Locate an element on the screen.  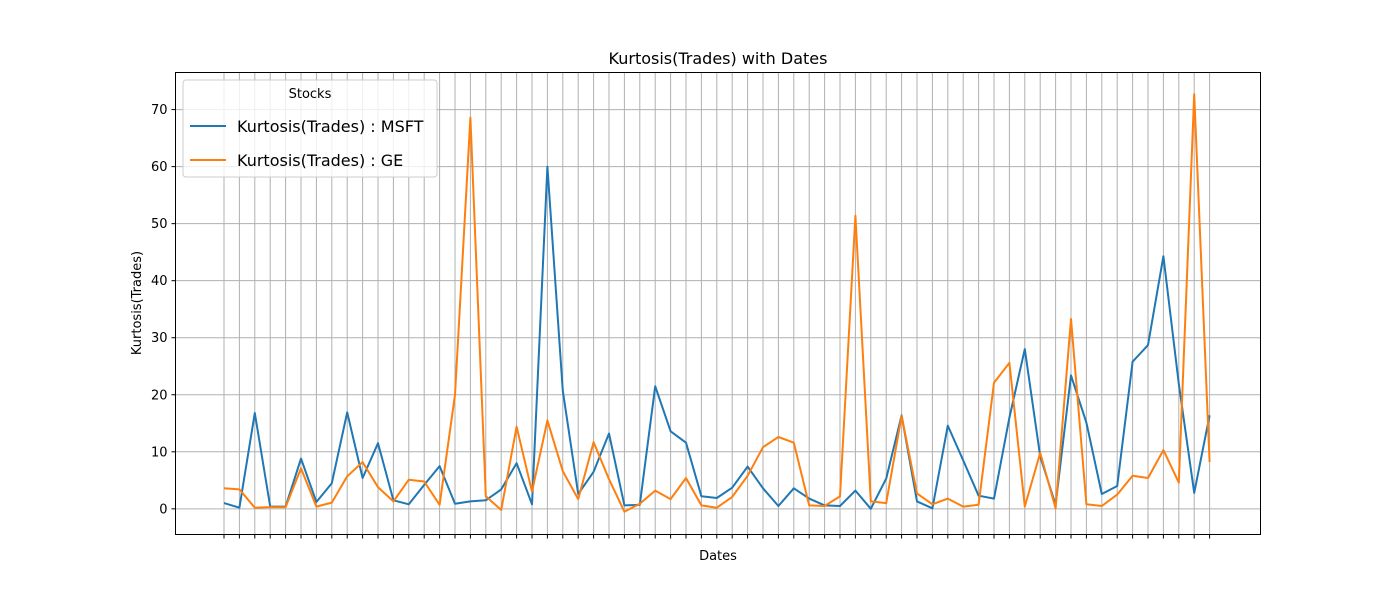
y-tick-label: 0 is located at coordinates (163, 509).